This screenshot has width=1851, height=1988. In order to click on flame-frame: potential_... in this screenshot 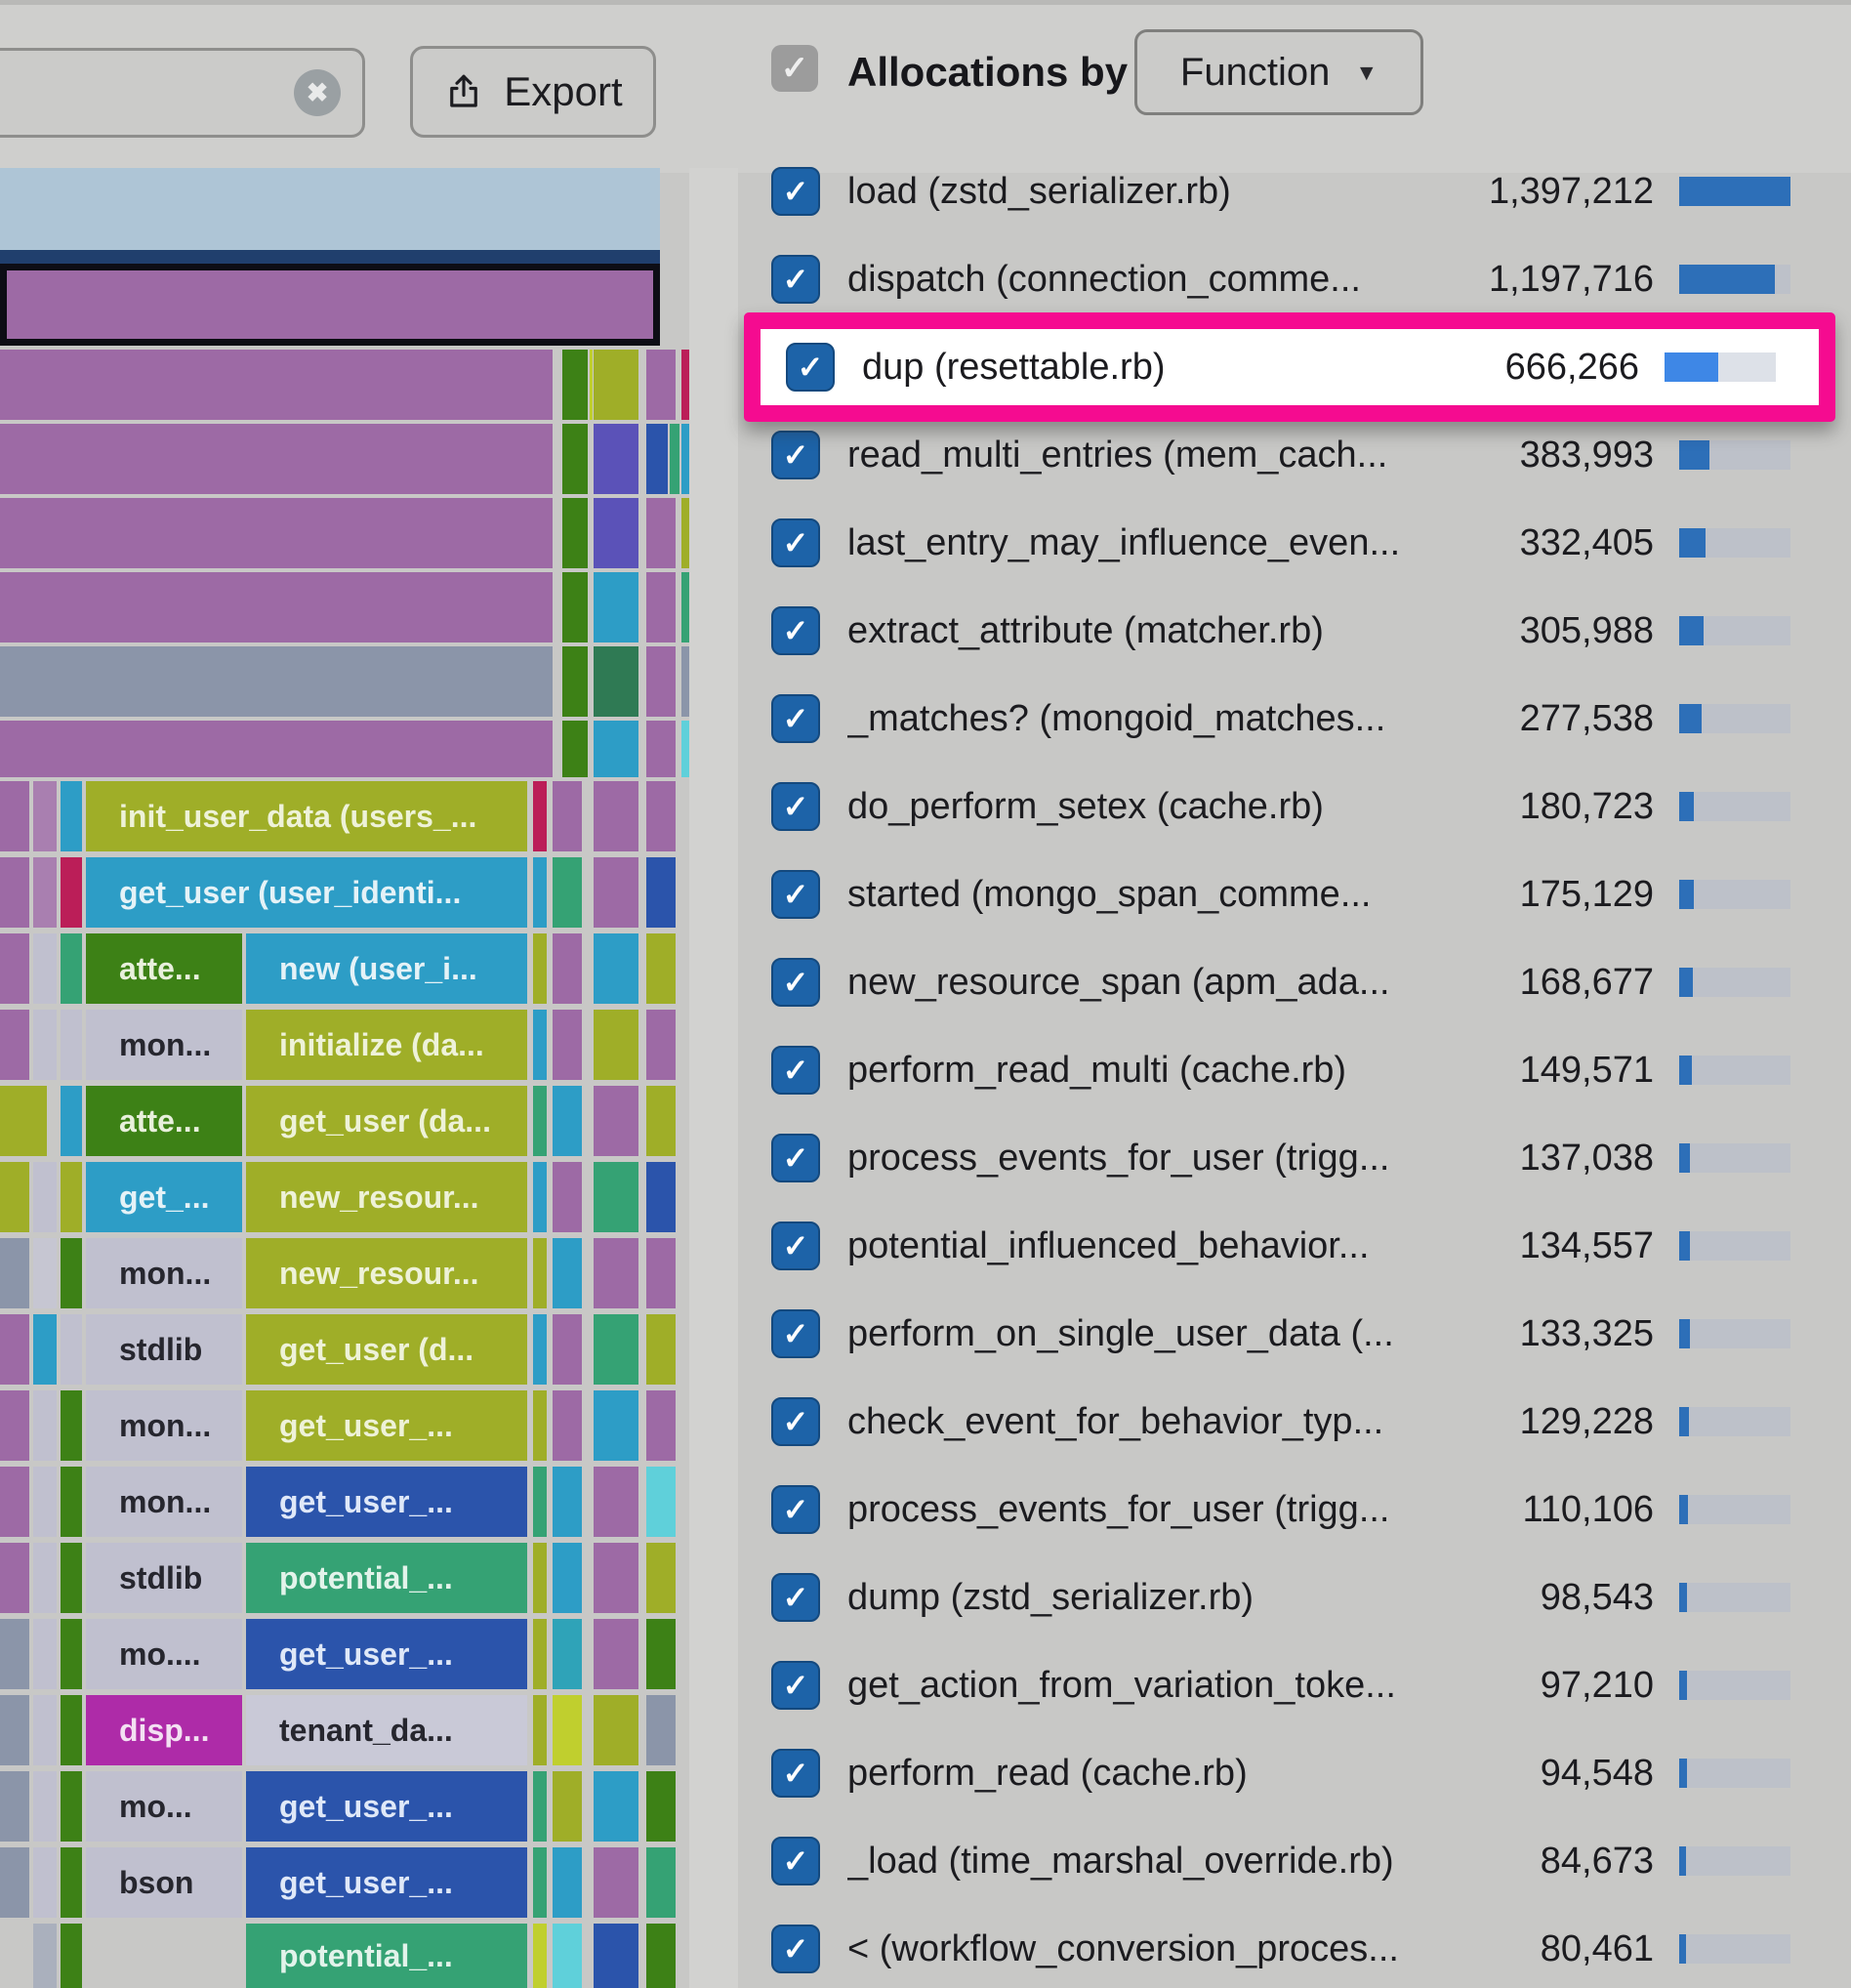, I will do `click(387, 1956)`.